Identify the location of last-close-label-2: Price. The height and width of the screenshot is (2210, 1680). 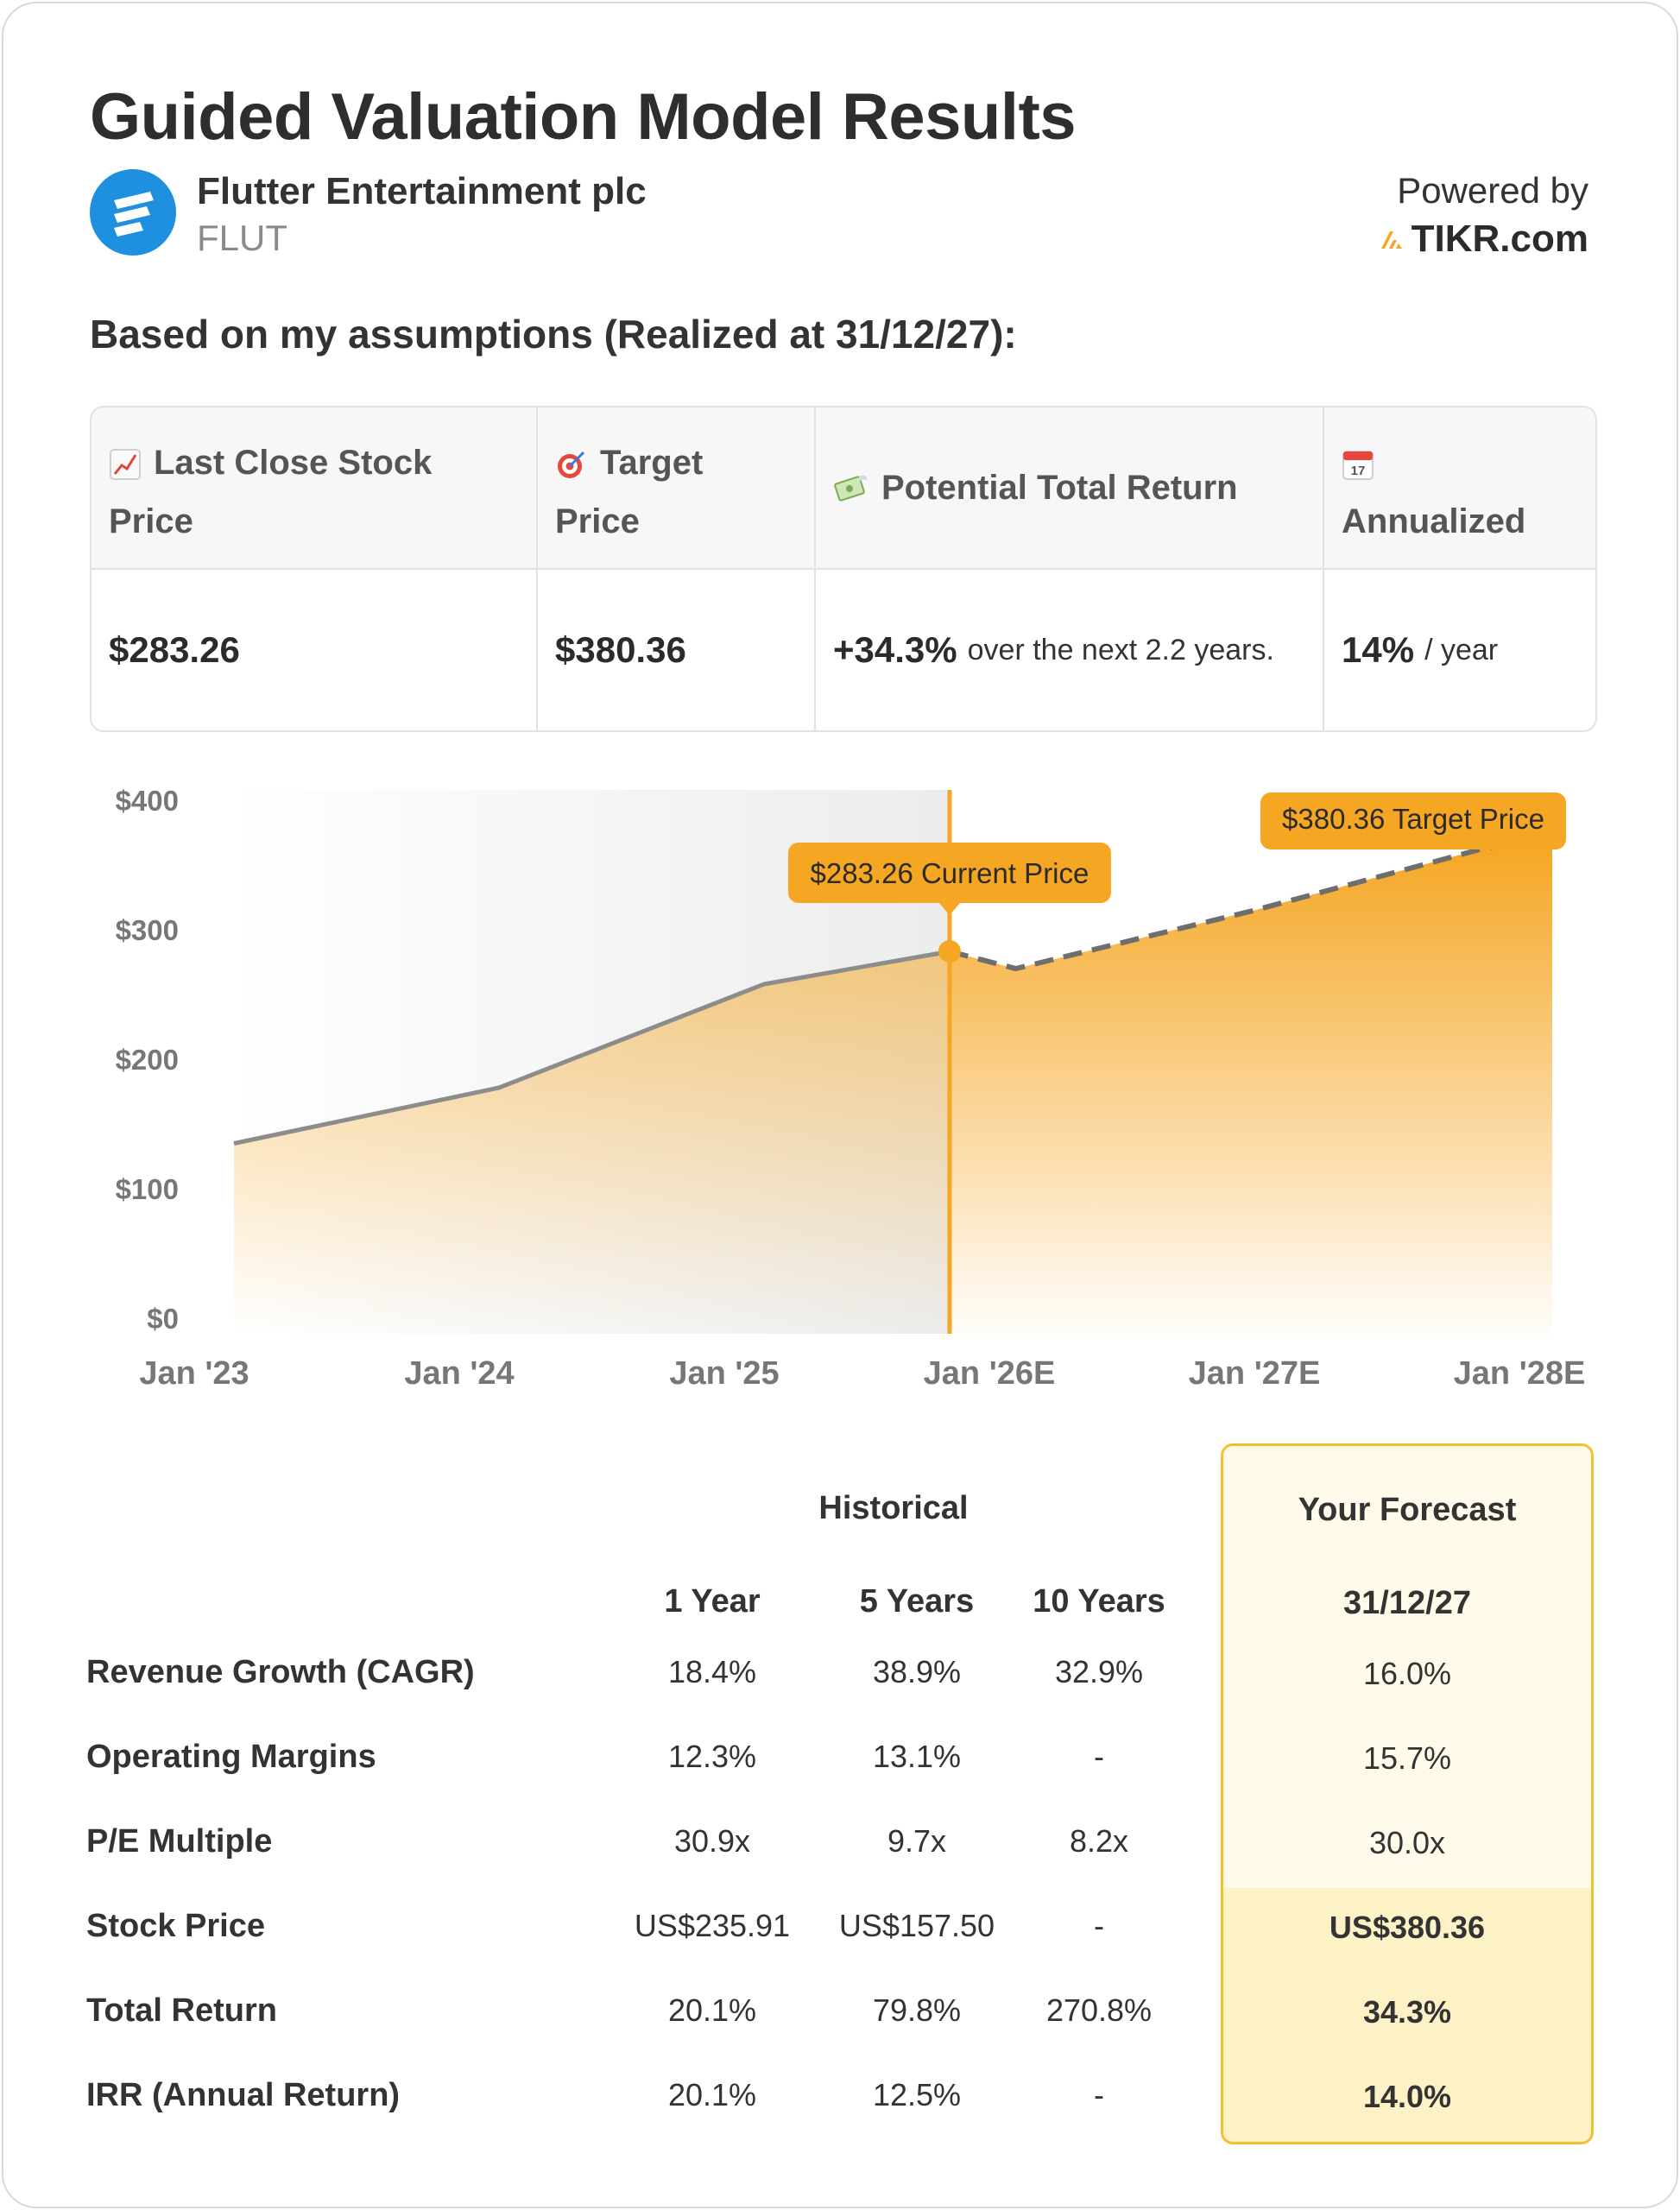
(151, 521).